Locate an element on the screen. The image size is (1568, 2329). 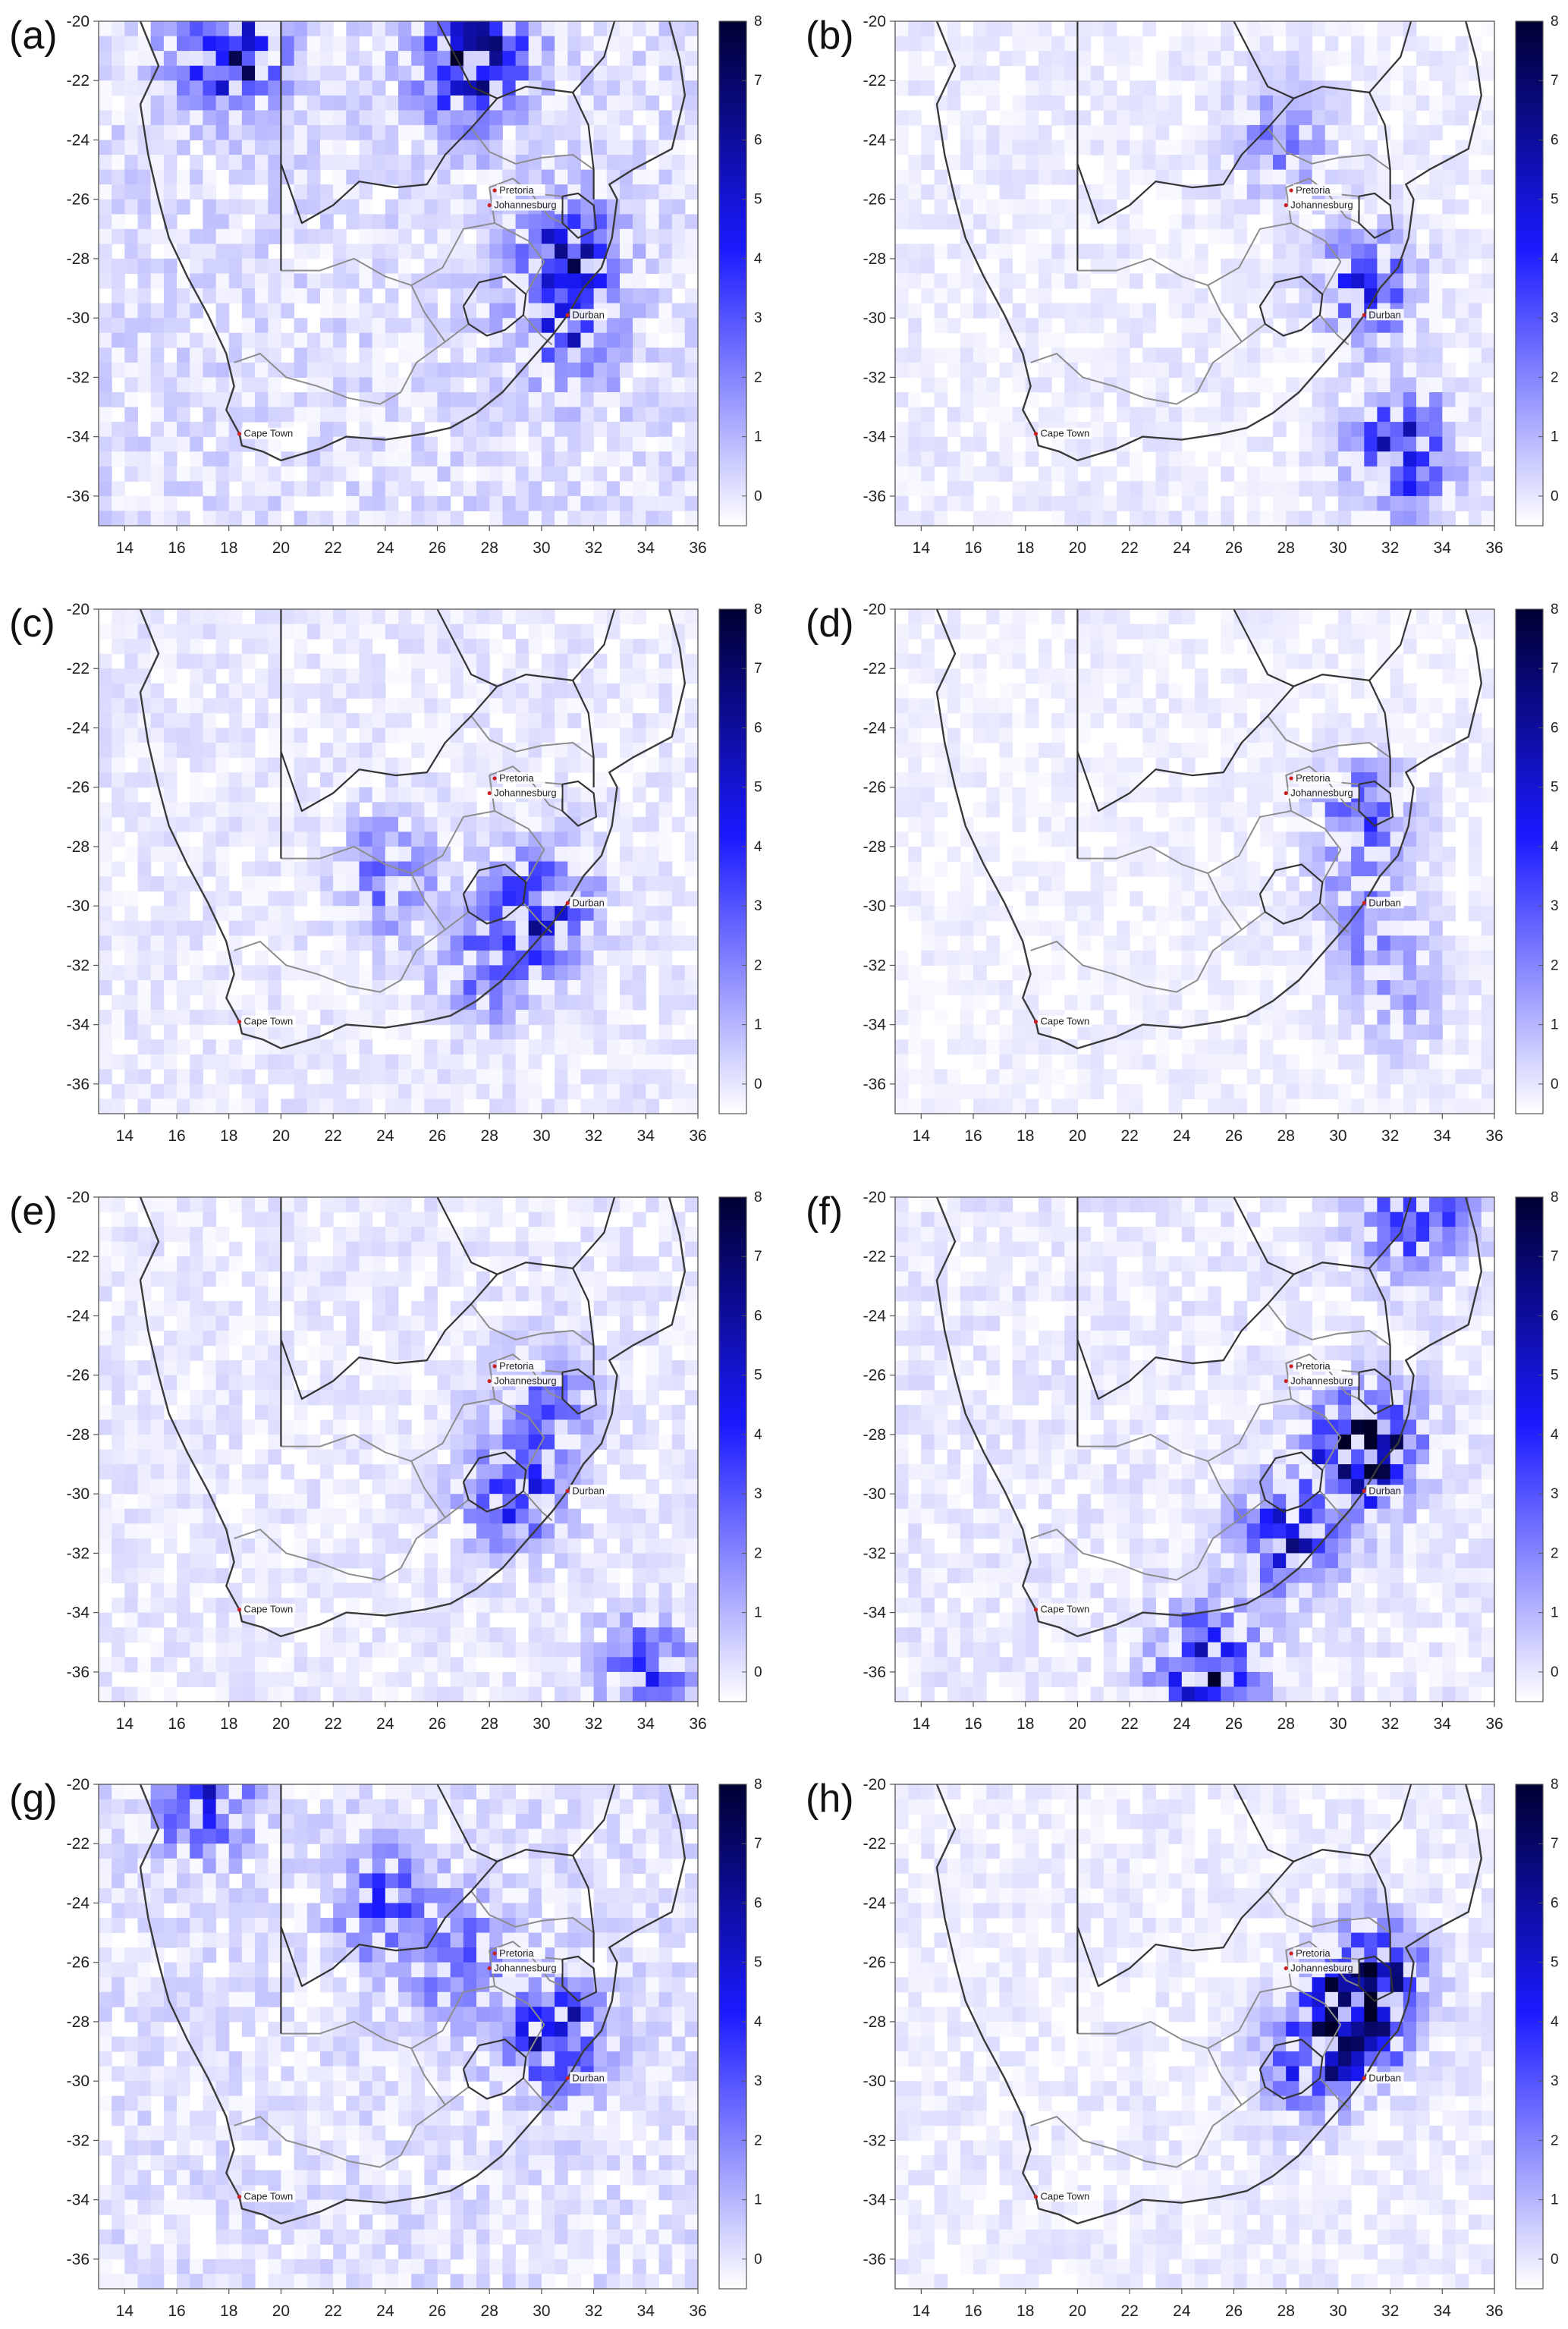
city-label-bg is located at coordinates (521, 190).